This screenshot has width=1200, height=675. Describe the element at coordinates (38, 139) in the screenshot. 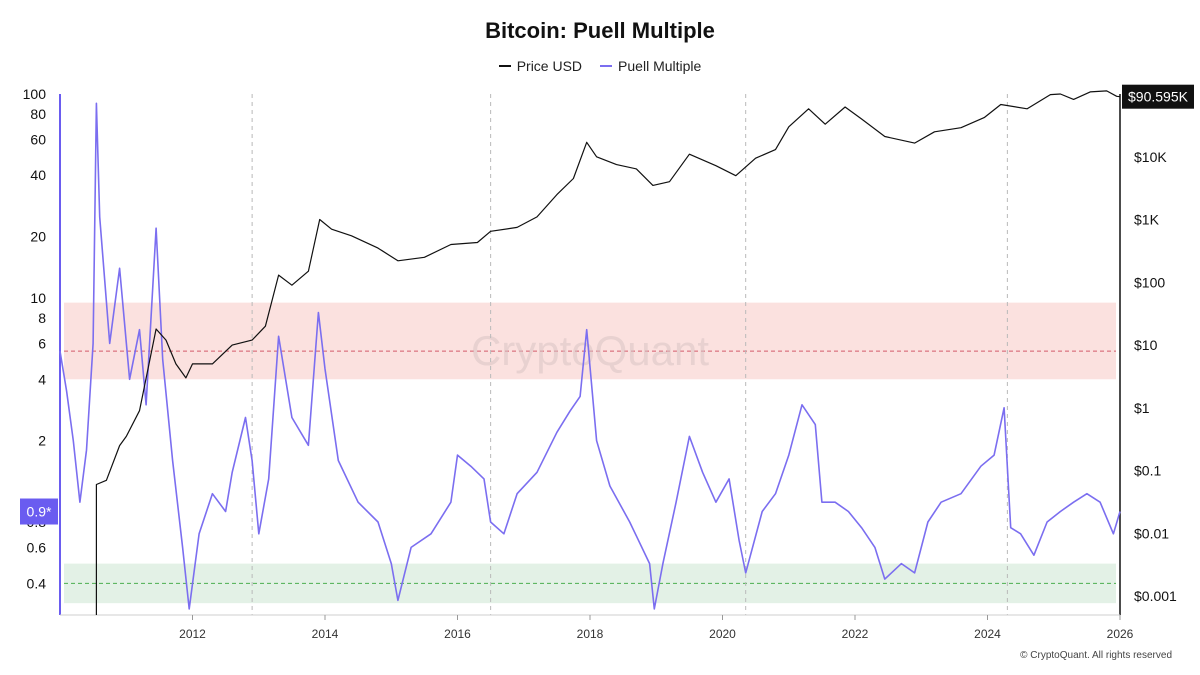

I see `left-tick-label-2: 60` at that location.